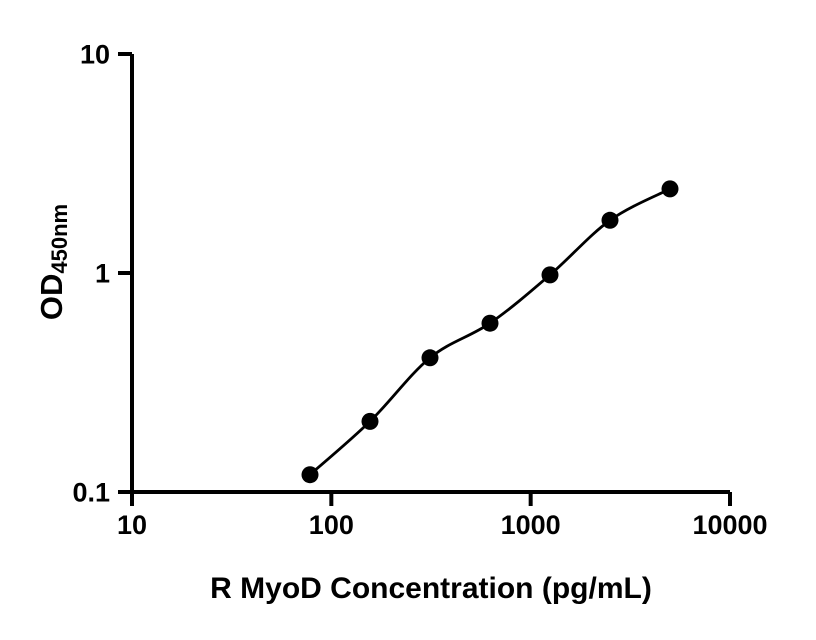 This screenshot has width=816, height=640. Describe the element at coordinates (51, 297) in the screenshot. I see `y-axis-title-main: OD` at that location.